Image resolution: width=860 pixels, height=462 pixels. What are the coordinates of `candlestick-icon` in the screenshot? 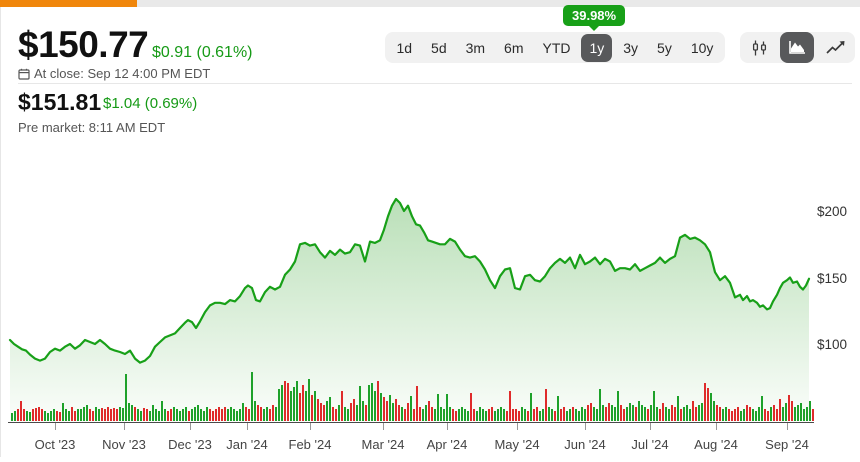 It's located at (759, 47).